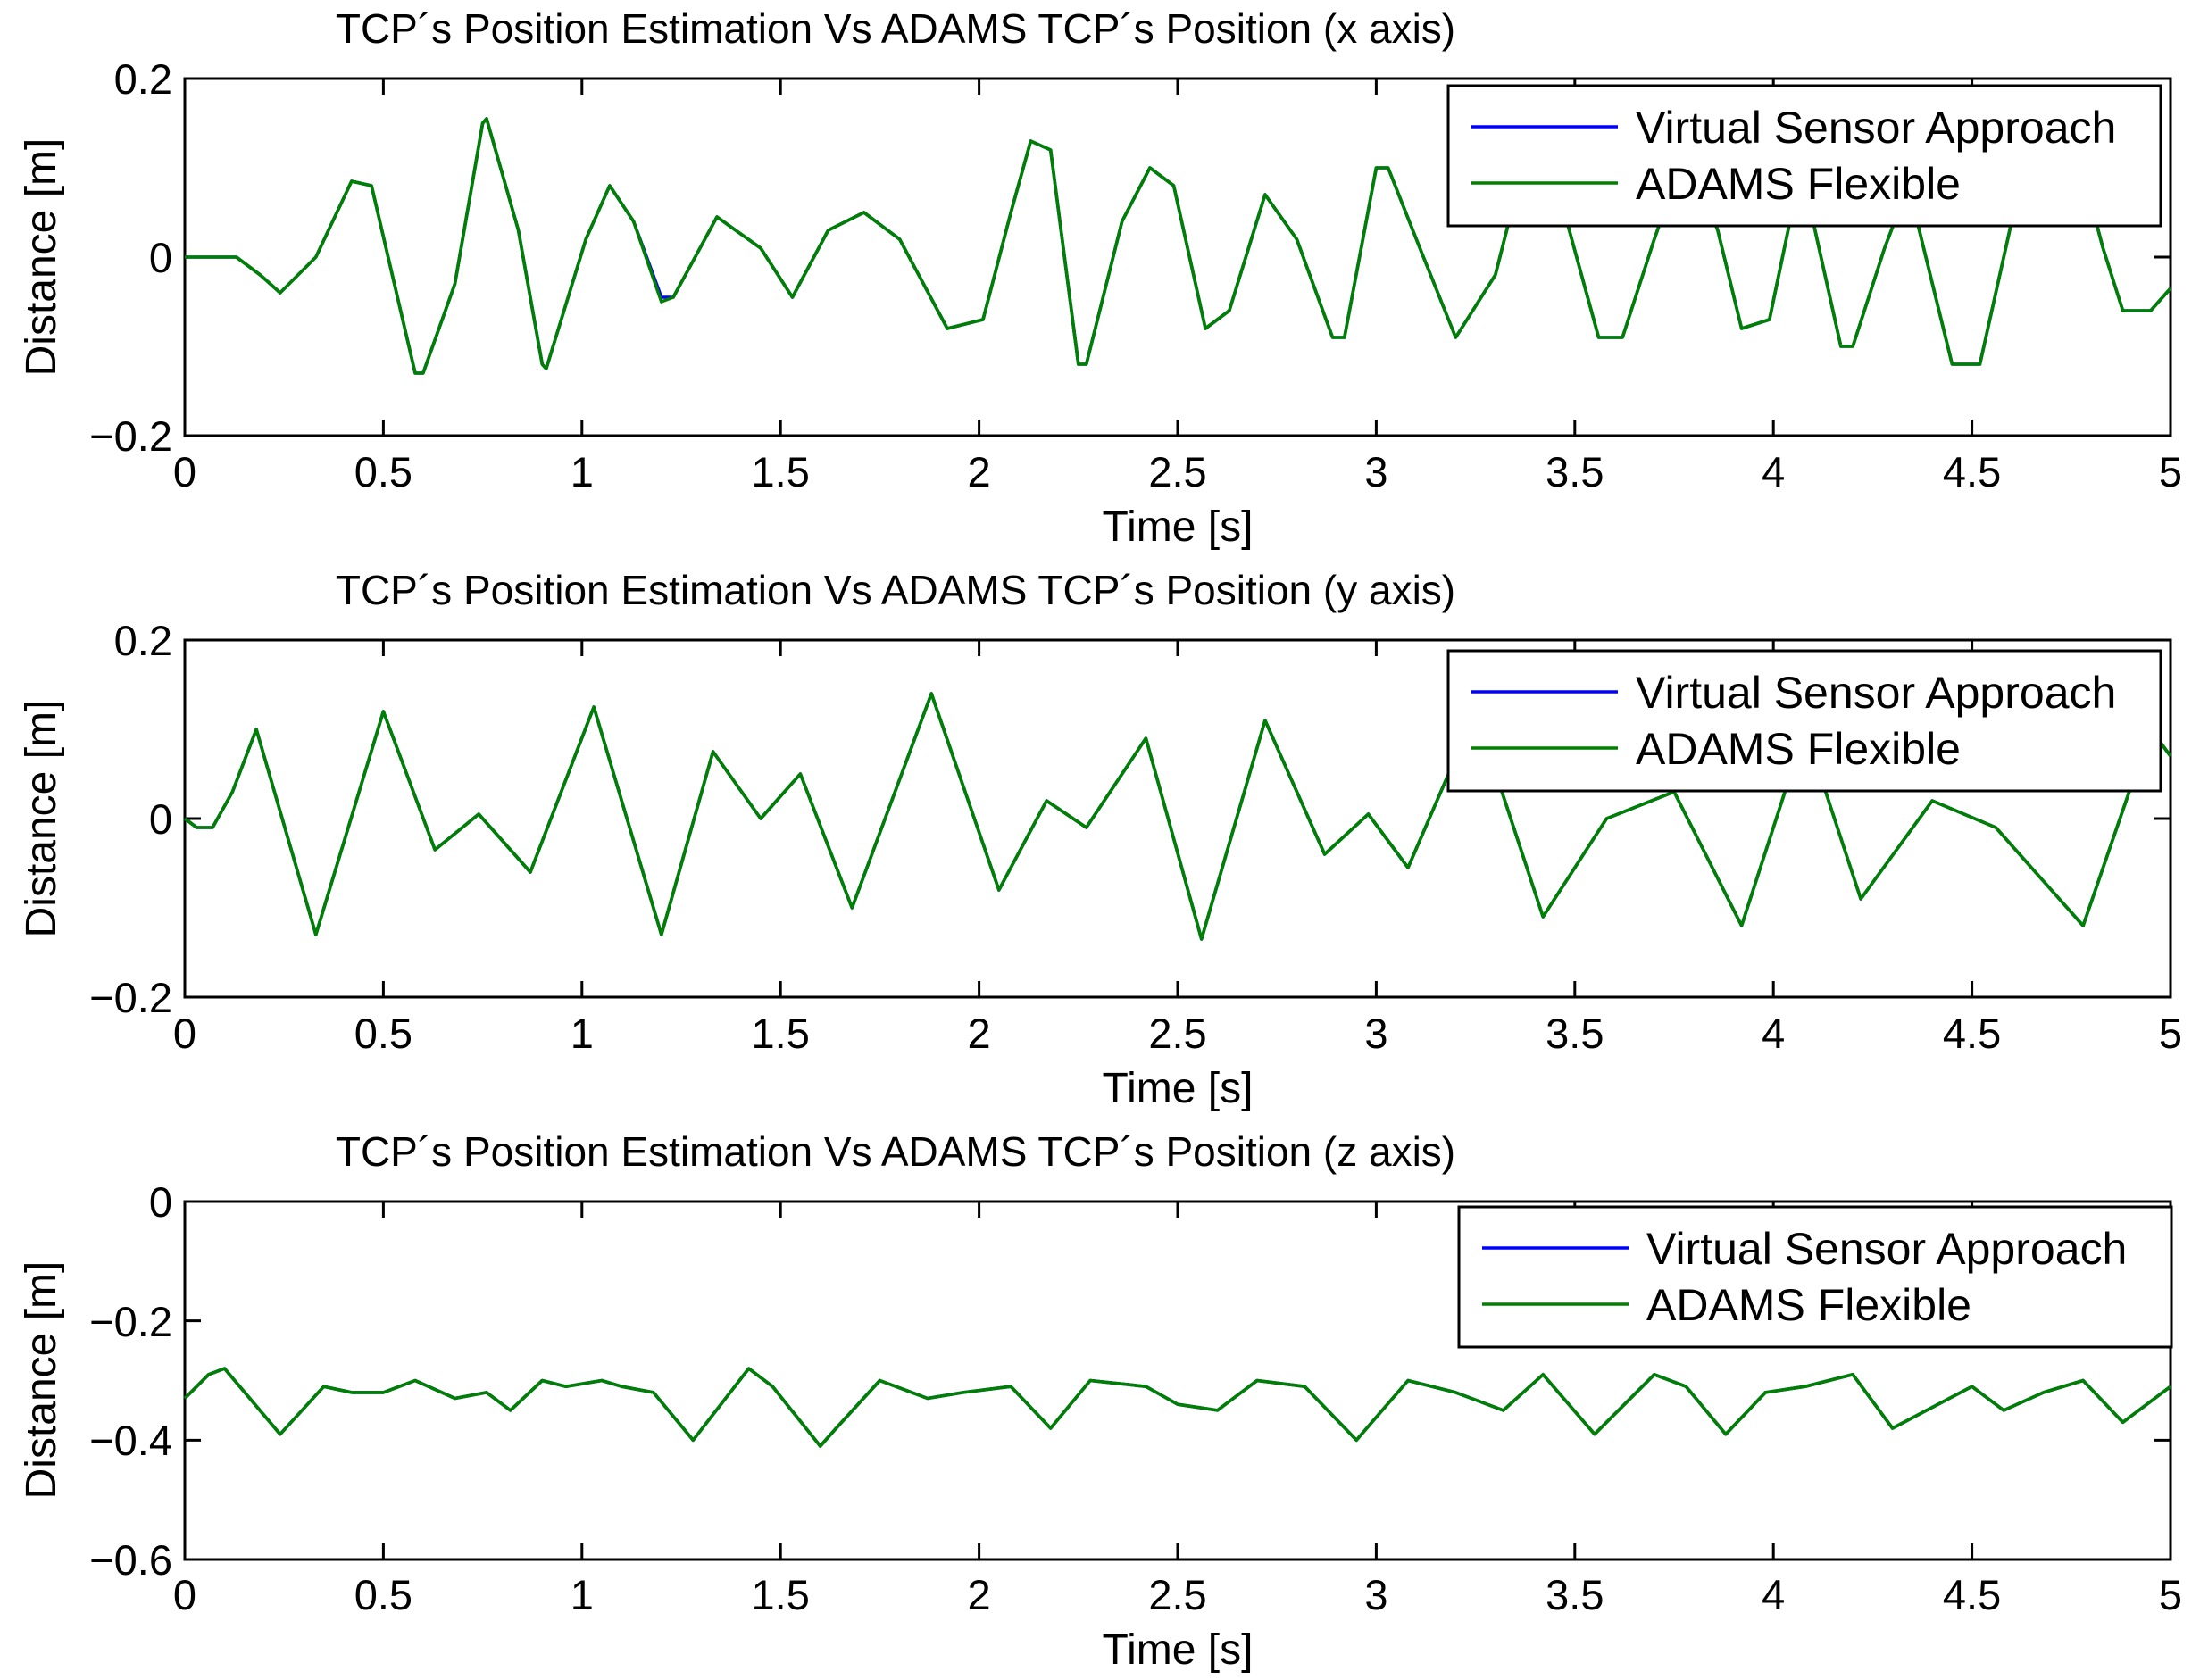  Describe the element at coordinates (131, 1560) in the screenshot. I see `y-tick-label: −0.6` at that location.